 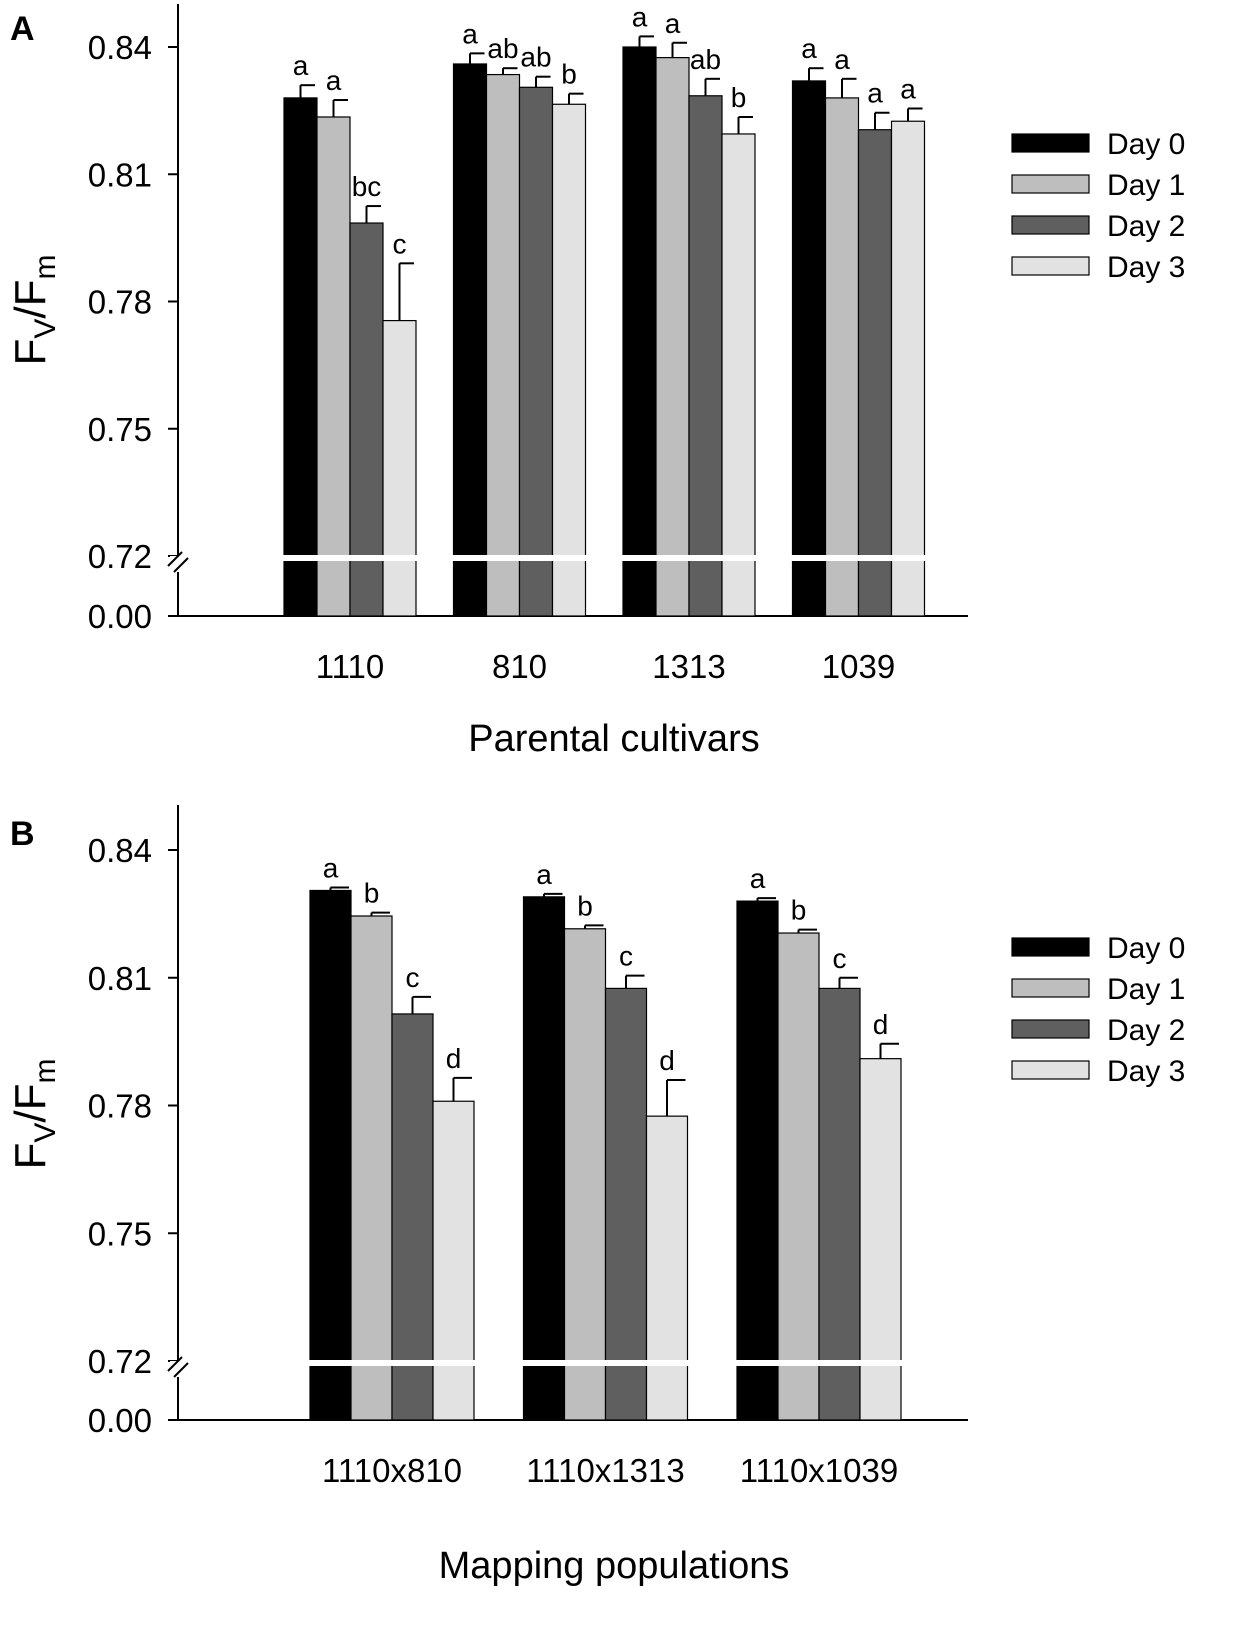 I want to click on y-tick-label: 0.78, so click(x=120, y=302).